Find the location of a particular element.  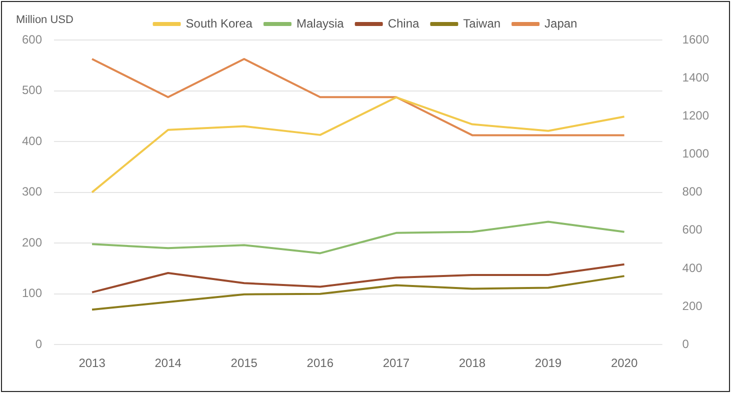

y2-tick-label: 1200 is located at coordinates (696, 115).